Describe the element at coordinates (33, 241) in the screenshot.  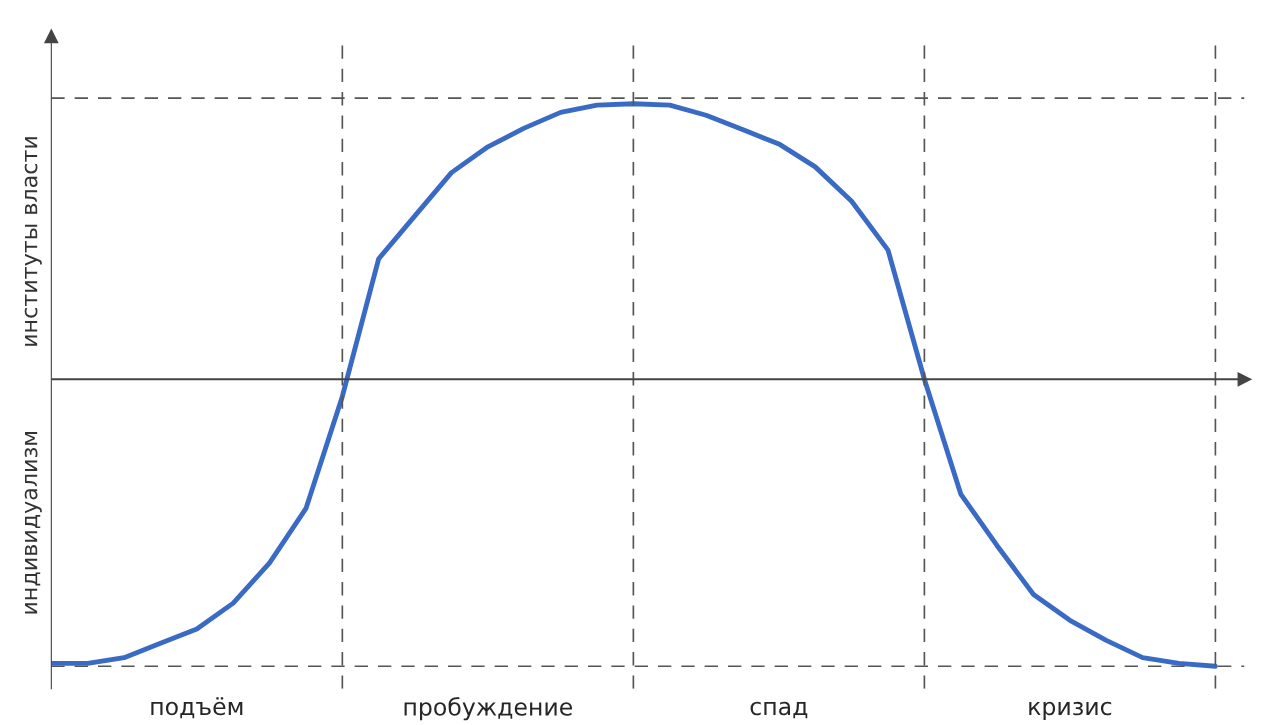
I see `text: институты власти` at that location.